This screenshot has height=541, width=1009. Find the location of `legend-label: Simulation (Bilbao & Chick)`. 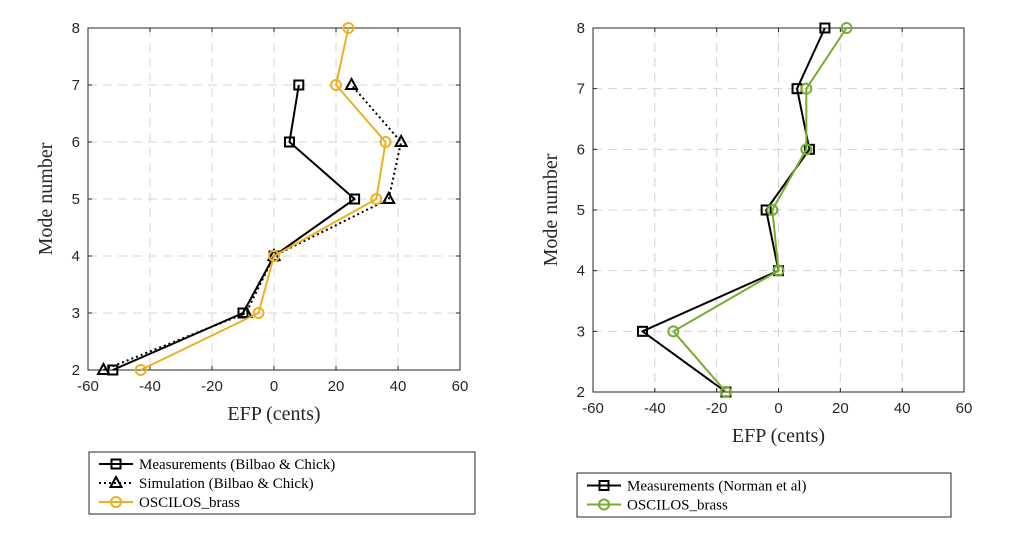

legend-label: Simulation (Bilbao & Chick) is located at coordinates (226, 484).